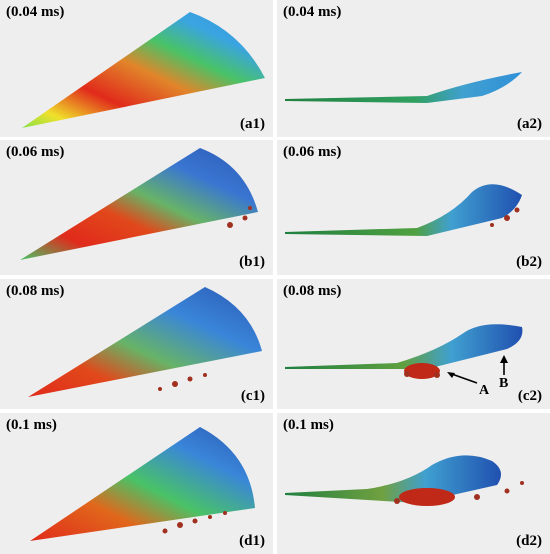 The image size is (550, 554). Describe the element at coordinates (484, 390) in the screenshot. I see `annotation-a: A` at that location.